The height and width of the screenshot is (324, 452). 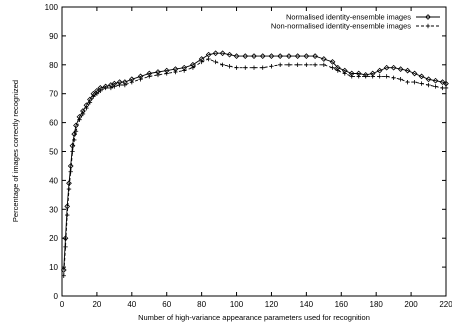 I want to click on y-tick-label: 100, so click(x=52, y=7).